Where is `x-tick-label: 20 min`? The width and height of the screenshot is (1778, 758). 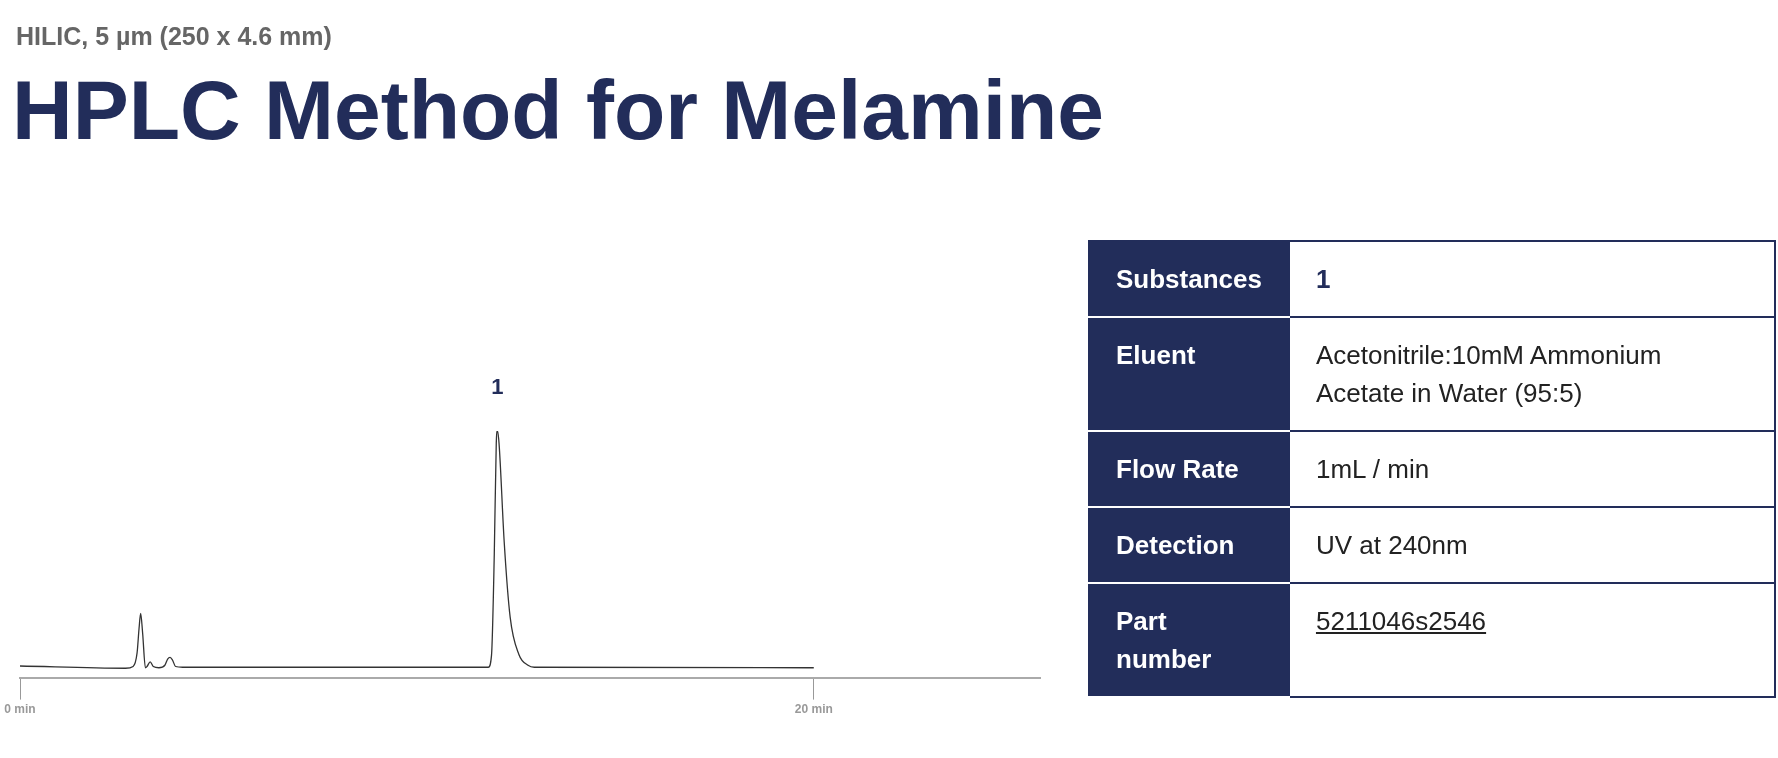
x-tick-label: 20 min is located at coordinates (813, 709).